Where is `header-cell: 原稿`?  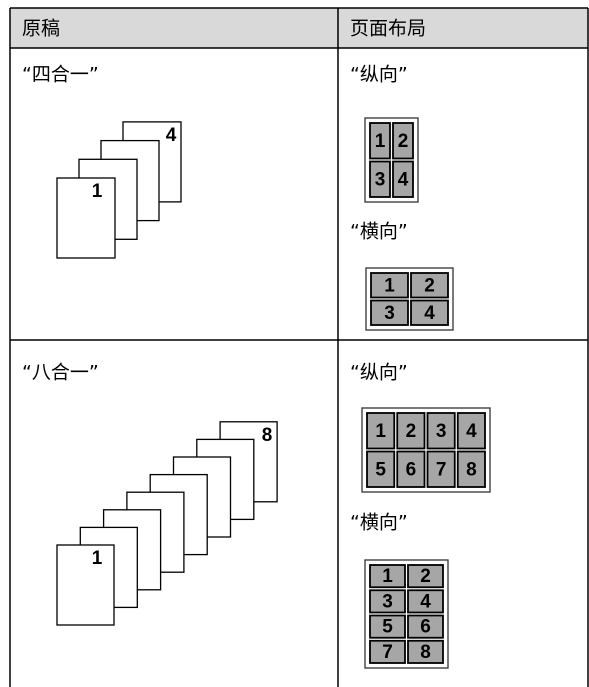
header-cell: 原稿 is located at coordinates (41, 29).